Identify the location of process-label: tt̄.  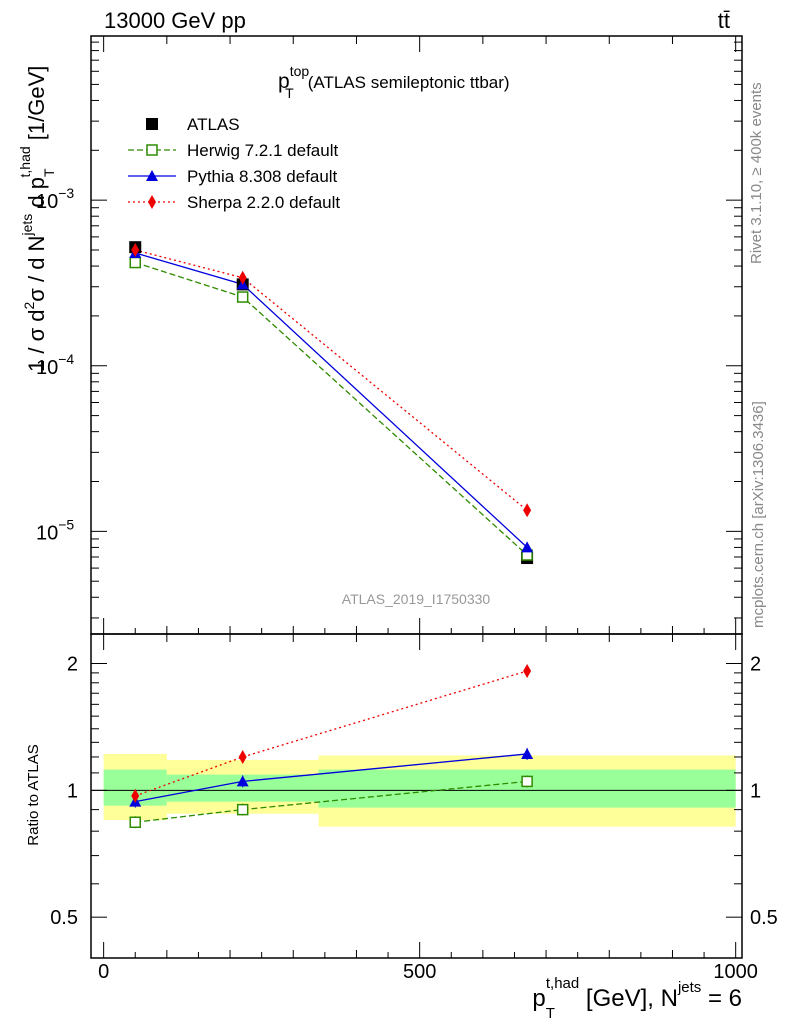
(724, 20).